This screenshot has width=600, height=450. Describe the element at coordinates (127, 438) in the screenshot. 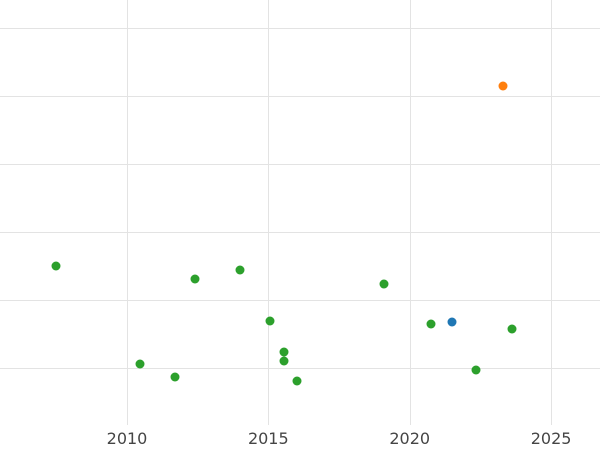

I see `x-tick-label: 2010` at that location.